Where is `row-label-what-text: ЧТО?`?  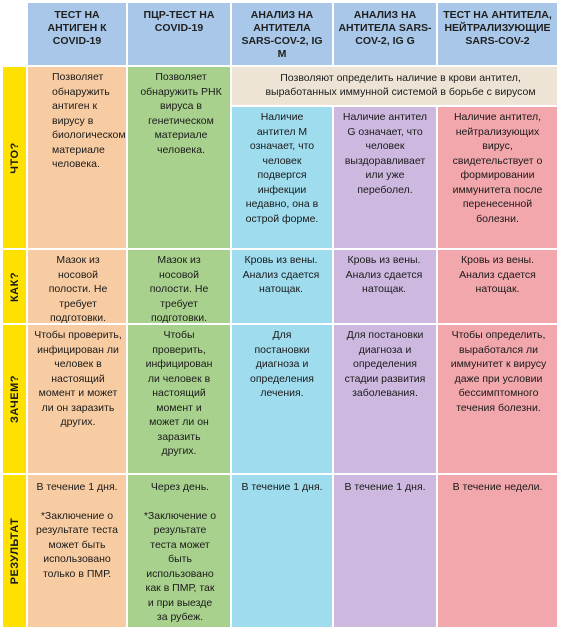
row-label-what-text: ЧТО? is located at coordinates (14, 157).